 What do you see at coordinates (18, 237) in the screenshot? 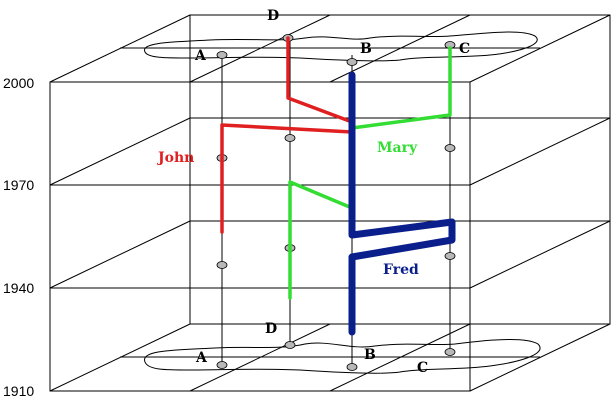
I see `year-axis: 2000 1970 1940 1910` at bounding box center [18, 237].